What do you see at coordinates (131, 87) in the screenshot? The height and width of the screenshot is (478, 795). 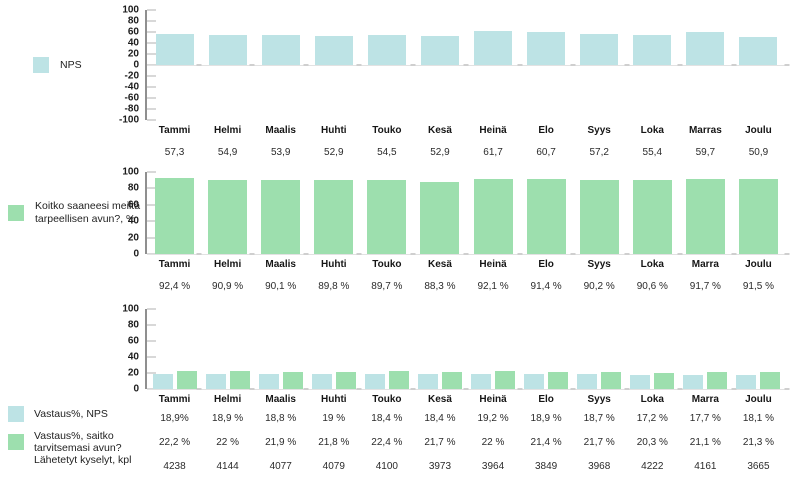 I see `y-axis-label: -40` at bounding box center [131, 87].